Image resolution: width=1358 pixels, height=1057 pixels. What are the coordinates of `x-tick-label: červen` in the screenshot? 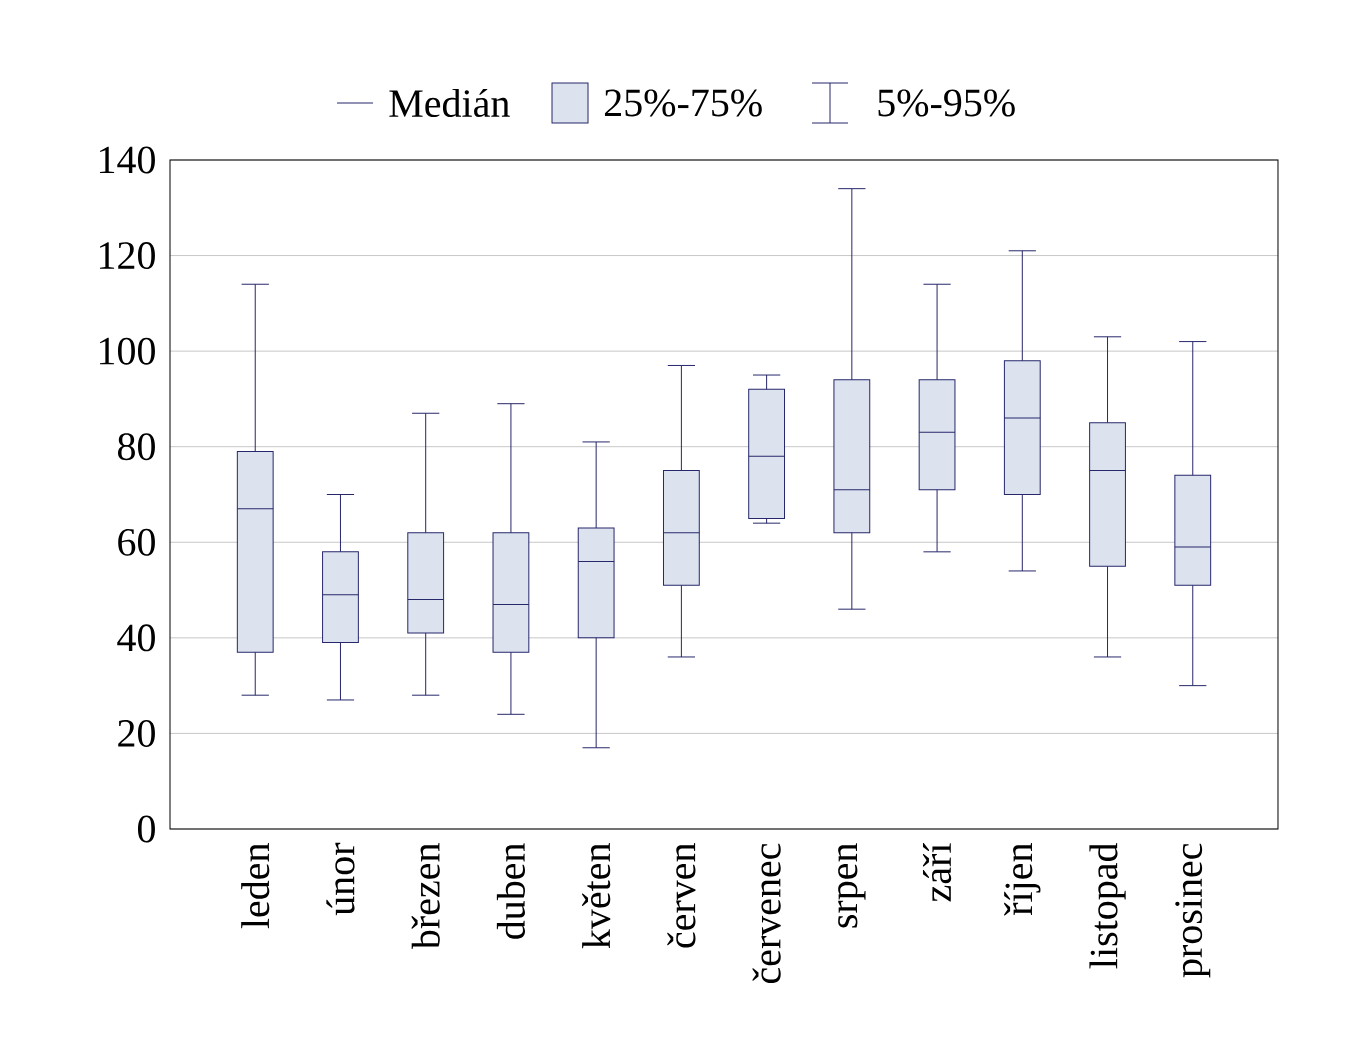 It's located at (681, 895).